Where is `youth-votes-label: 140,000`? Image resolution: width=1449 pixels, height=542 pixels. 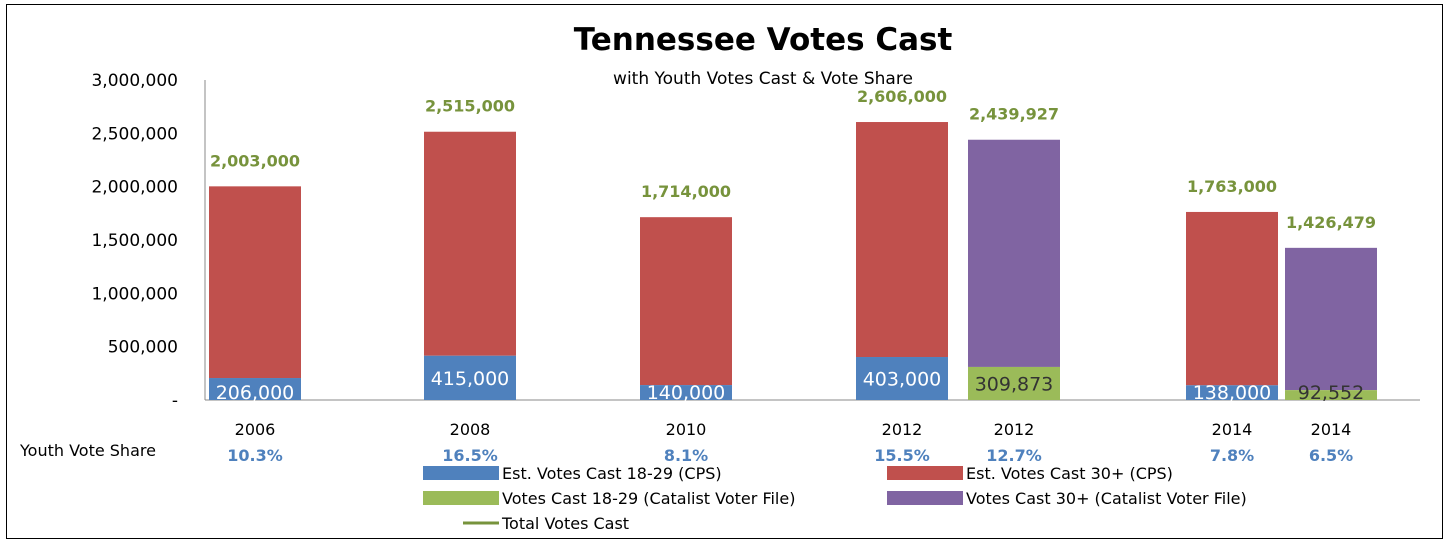
youth-votes-label: 140,000 is located at coordinates (686, 393).